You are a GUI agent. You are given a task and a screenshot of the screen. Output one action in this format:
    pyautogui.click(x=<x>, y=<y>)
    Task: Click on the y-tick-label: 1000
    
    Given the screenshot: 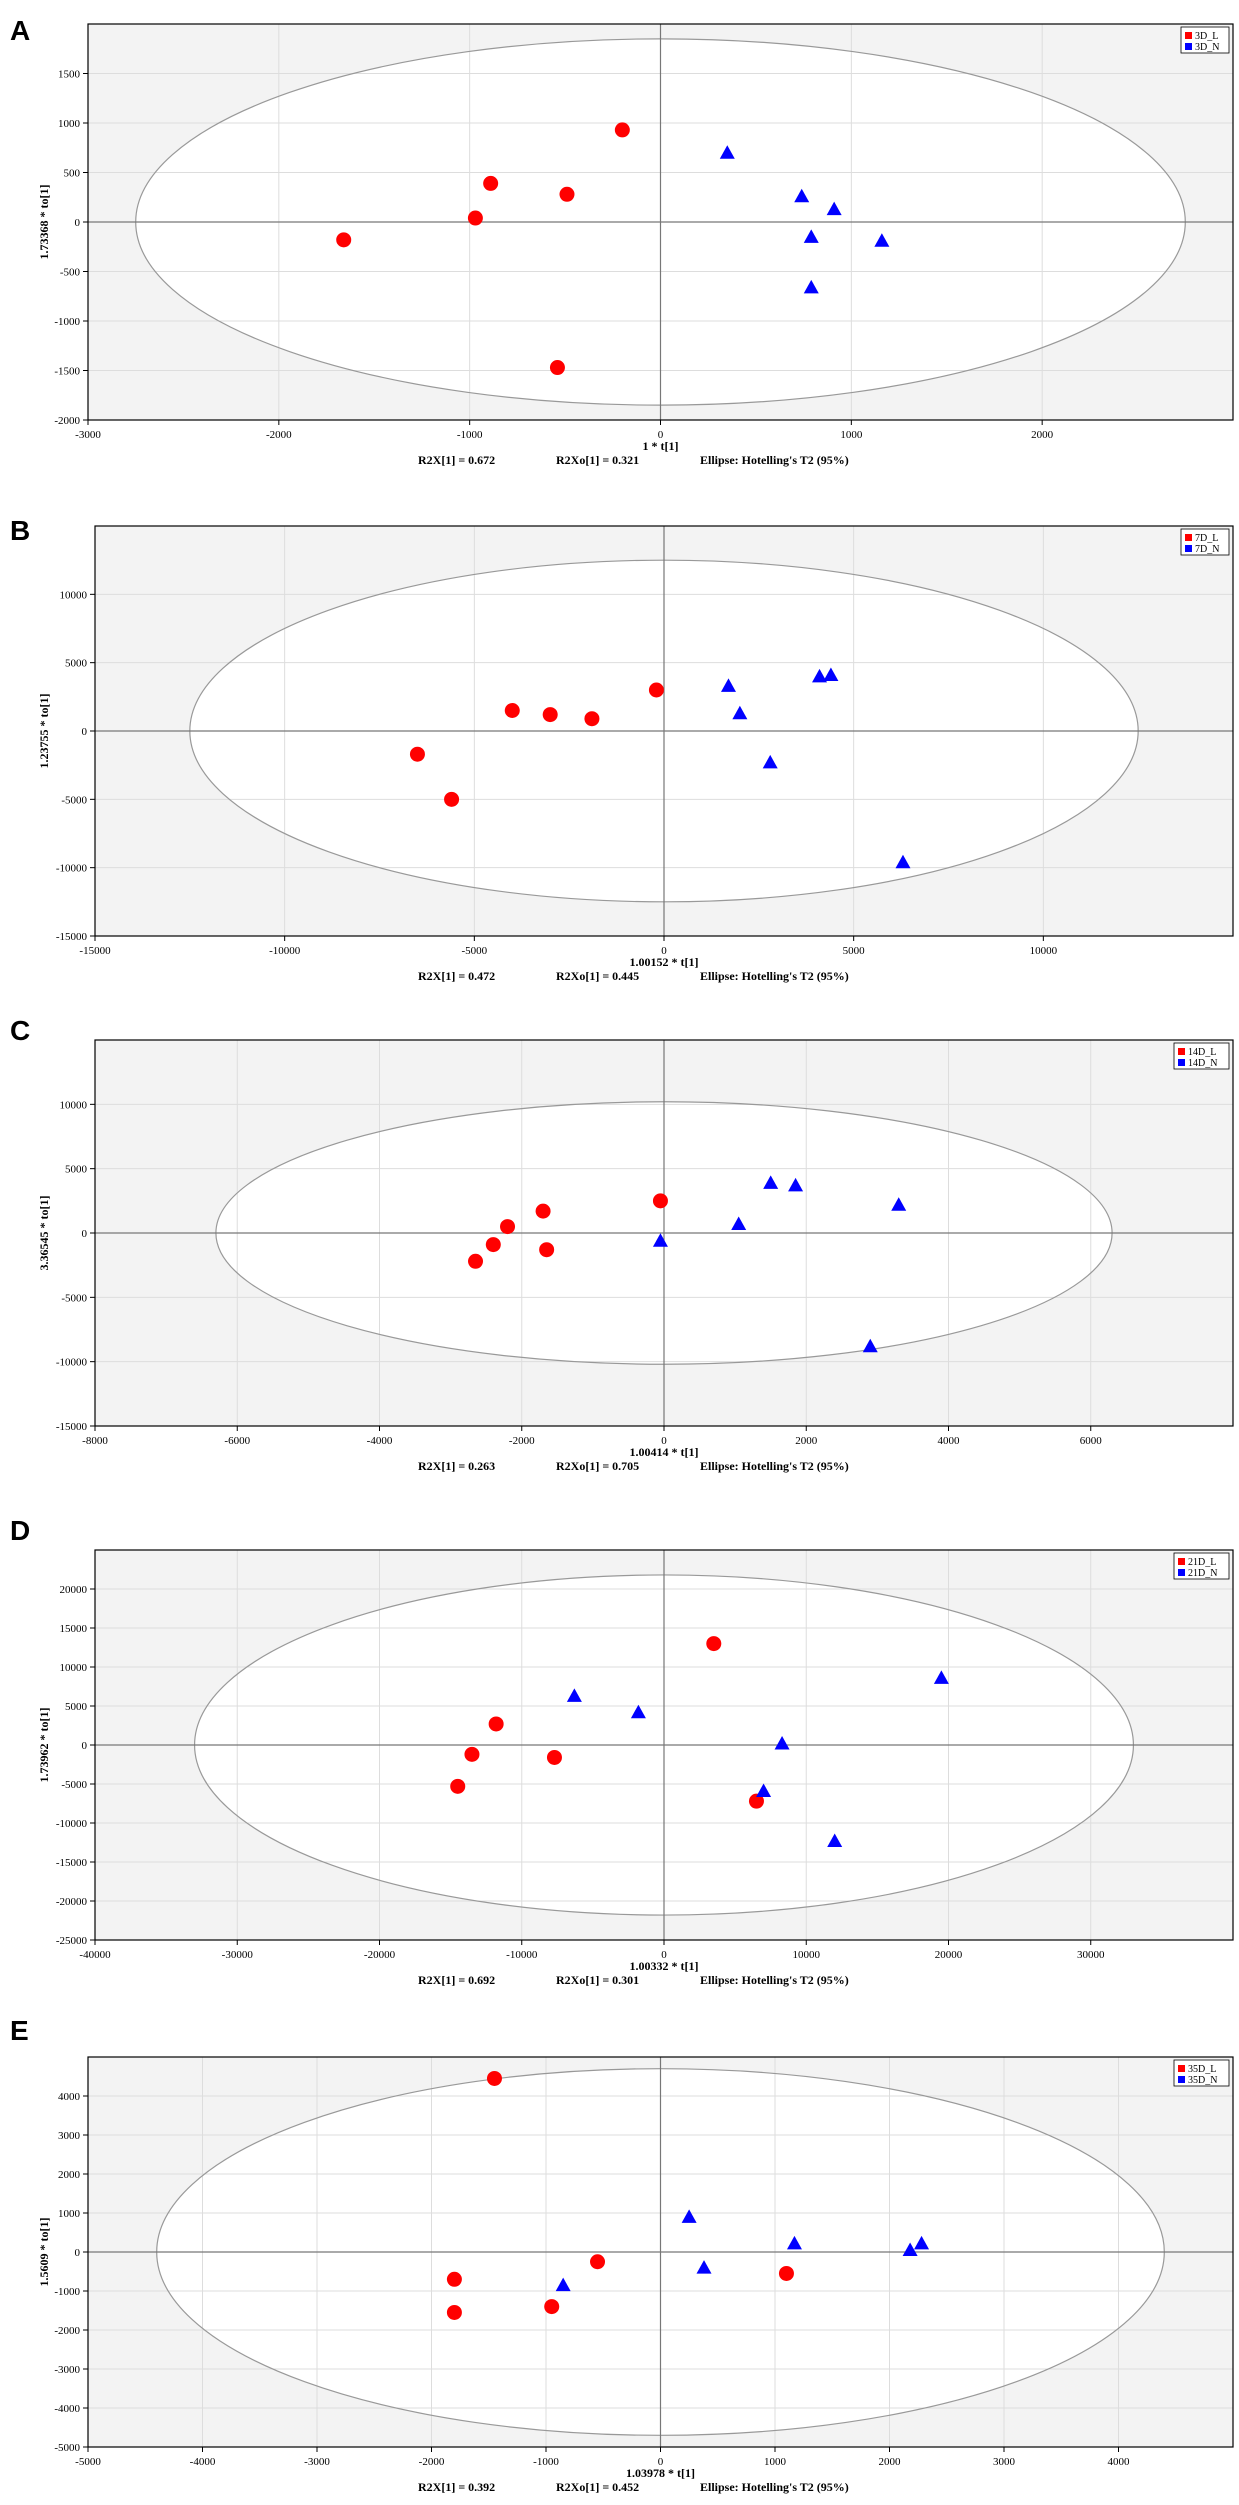 What is the action you would take?
    pyautogui.click(x=69, y=2214)
    